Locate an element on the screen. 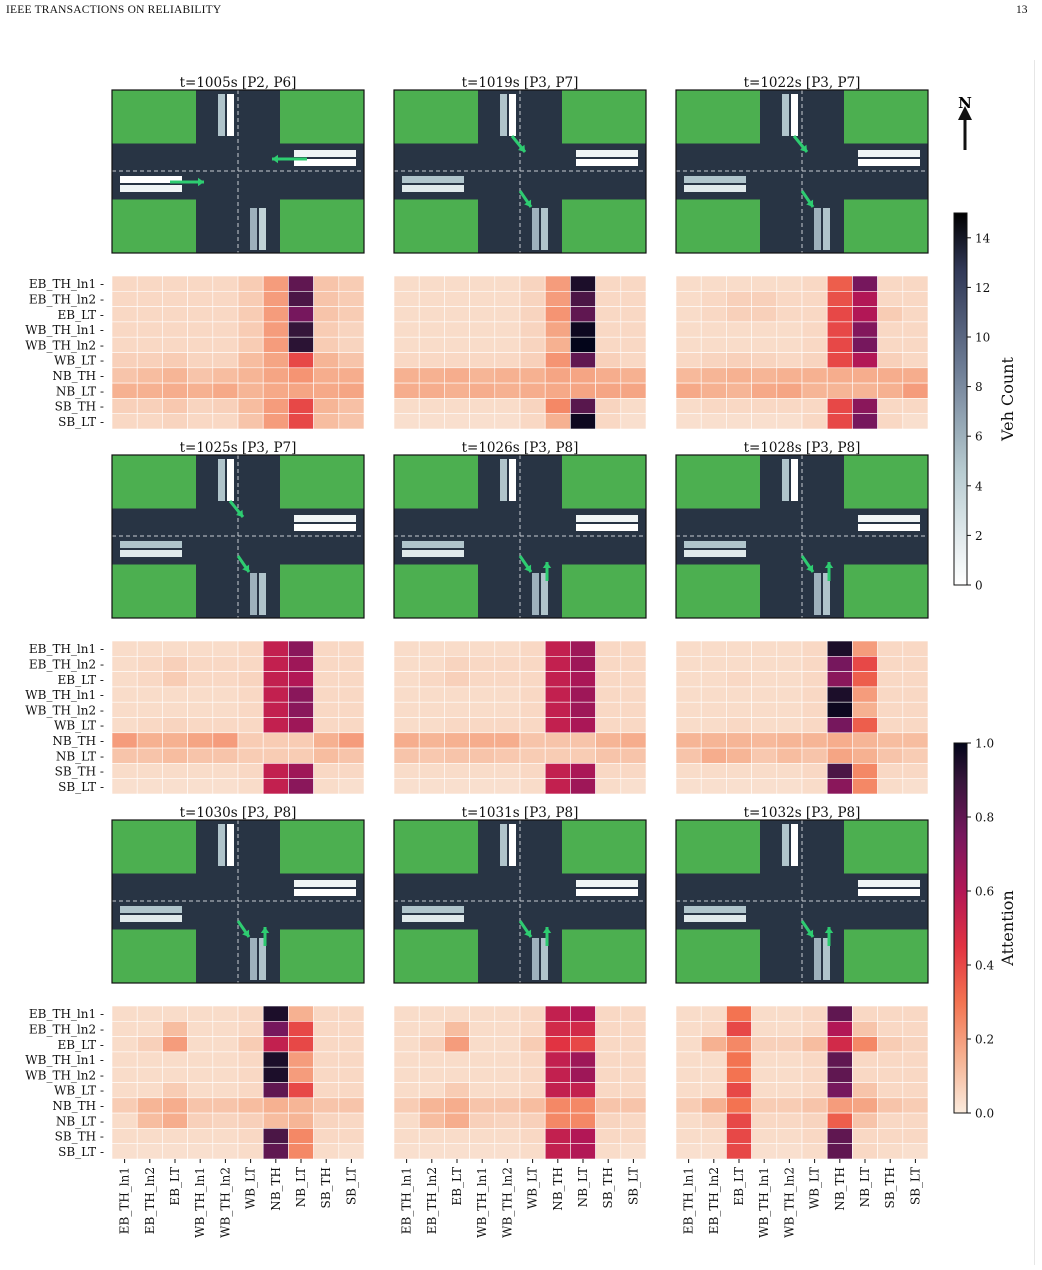 Image resolution: width=1042 pixels, height=1270 pixels. col-label: EB_TH_ln2 is located at coordinates (432, 1200).